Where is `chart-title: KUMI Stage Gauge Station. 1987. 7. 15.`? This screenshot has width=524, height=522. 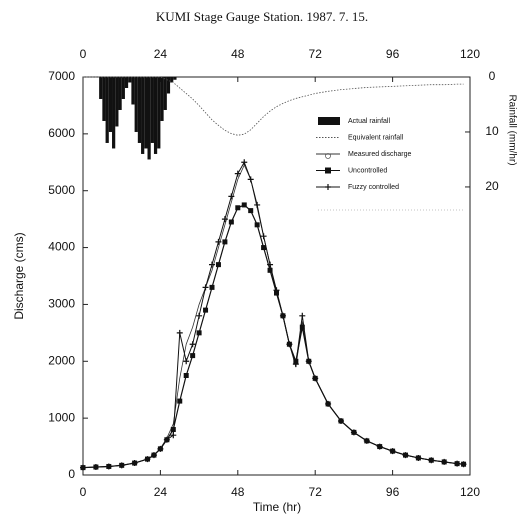 chart-title: KUMI Stage Gauge Station. 1987. 7. 15. is located at coordinates (262, 16).